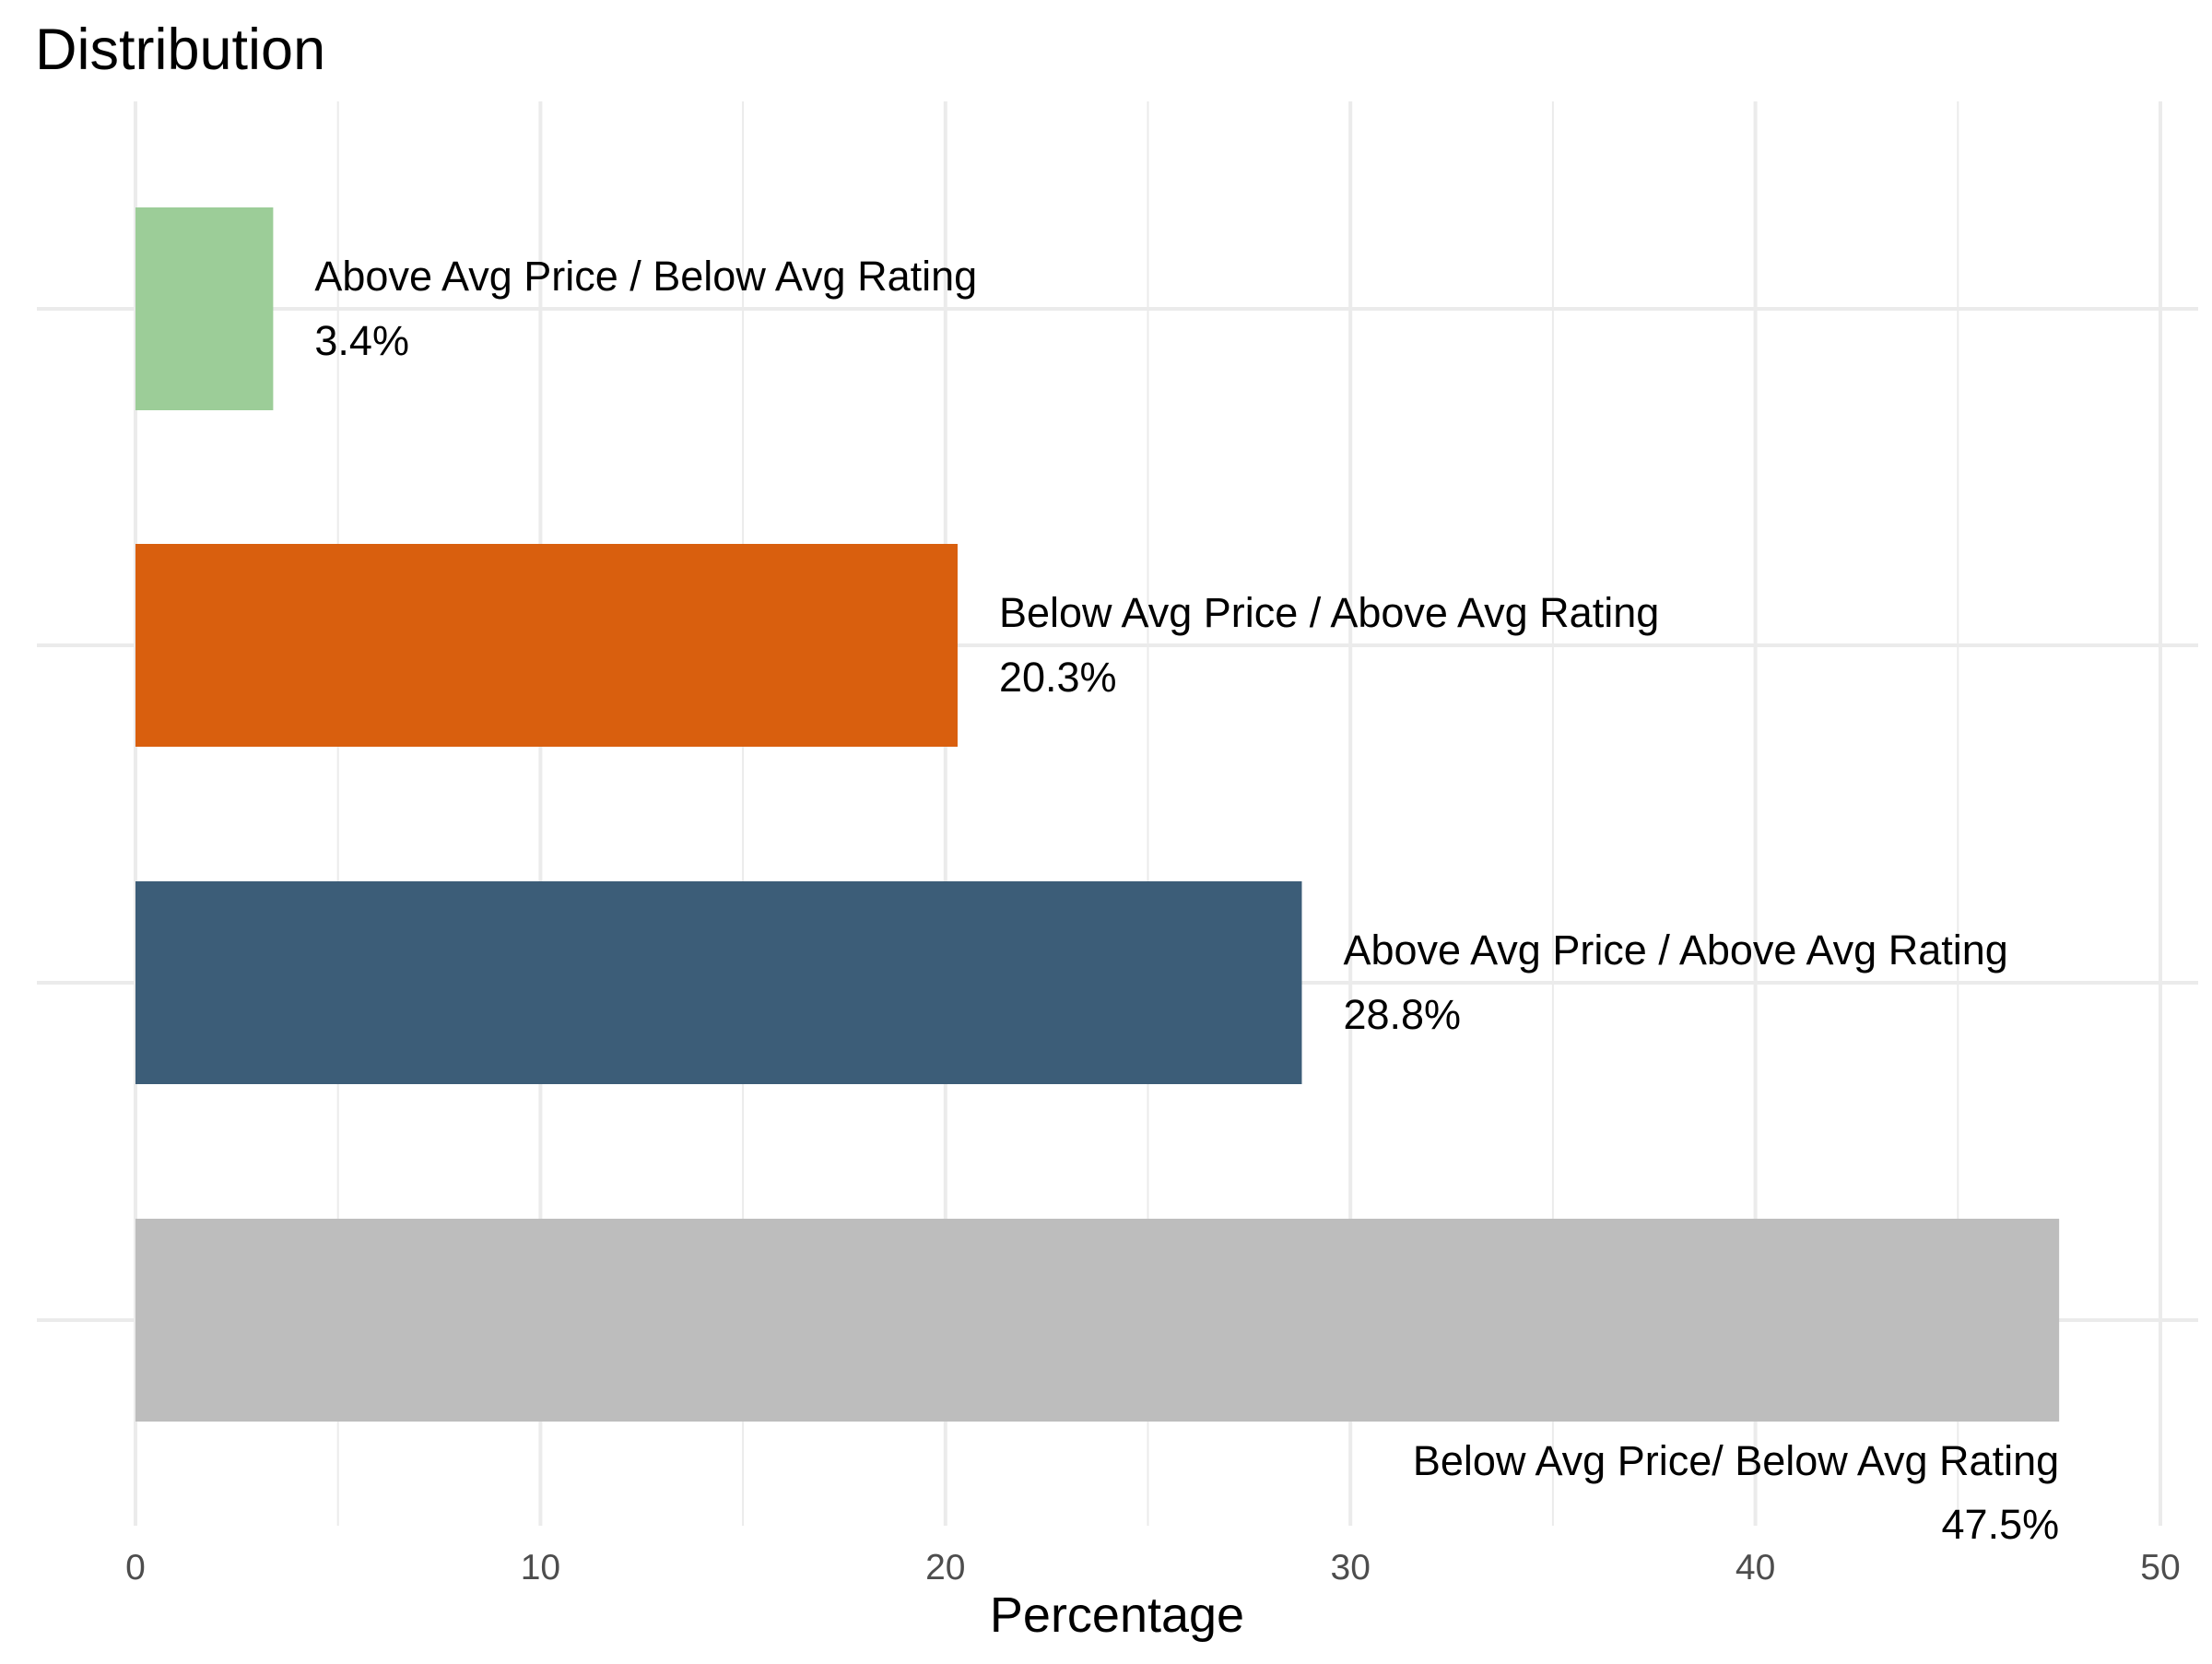 Image resolution: width=2212 pixels, height=1664 pixels. I want to click on bar-category-label: Below Avg Price / Above Avg Rating, so click(1329, 612).